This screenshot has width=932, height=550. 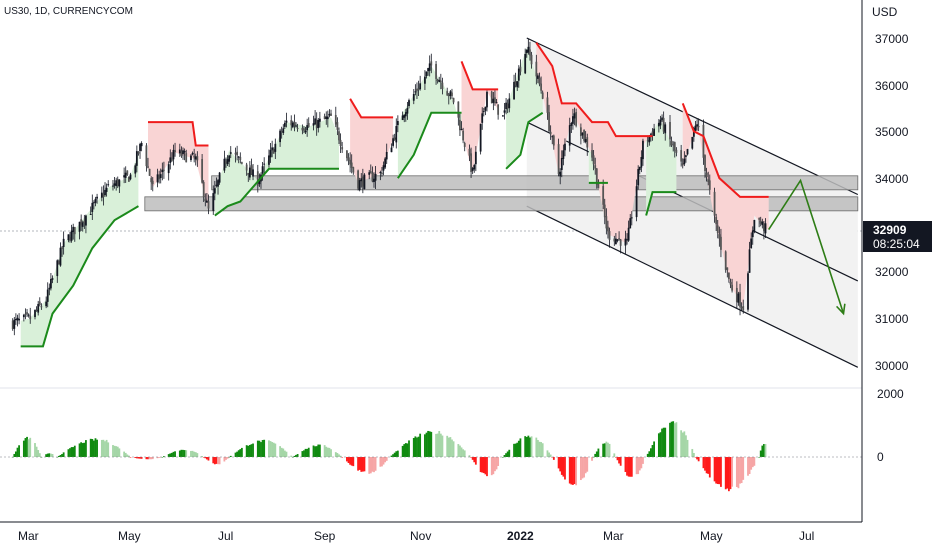 I want to click on price-tick-32000: 32000, so click(x=892, y=272).